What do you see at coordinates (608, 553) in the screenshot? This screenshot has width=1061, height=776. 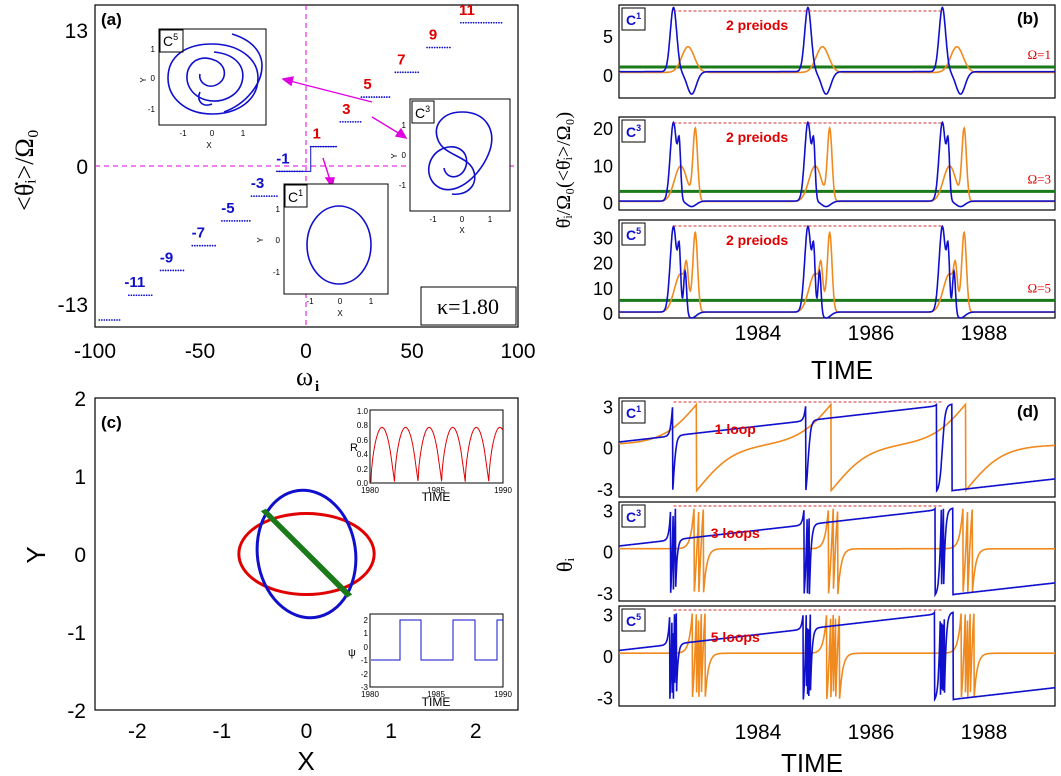 I see `d-ytick: 0` at bounding box center [608, 553].